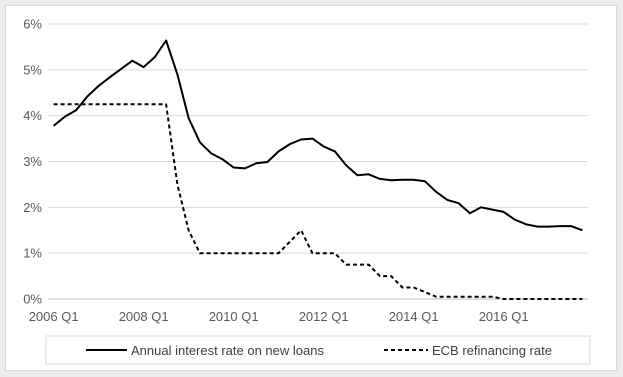 This screenshot has width=623, height=377. I want to click on y-axis-ticks: 0% 1% 2% 3% 4% 5% 6%, so click(32, 162).